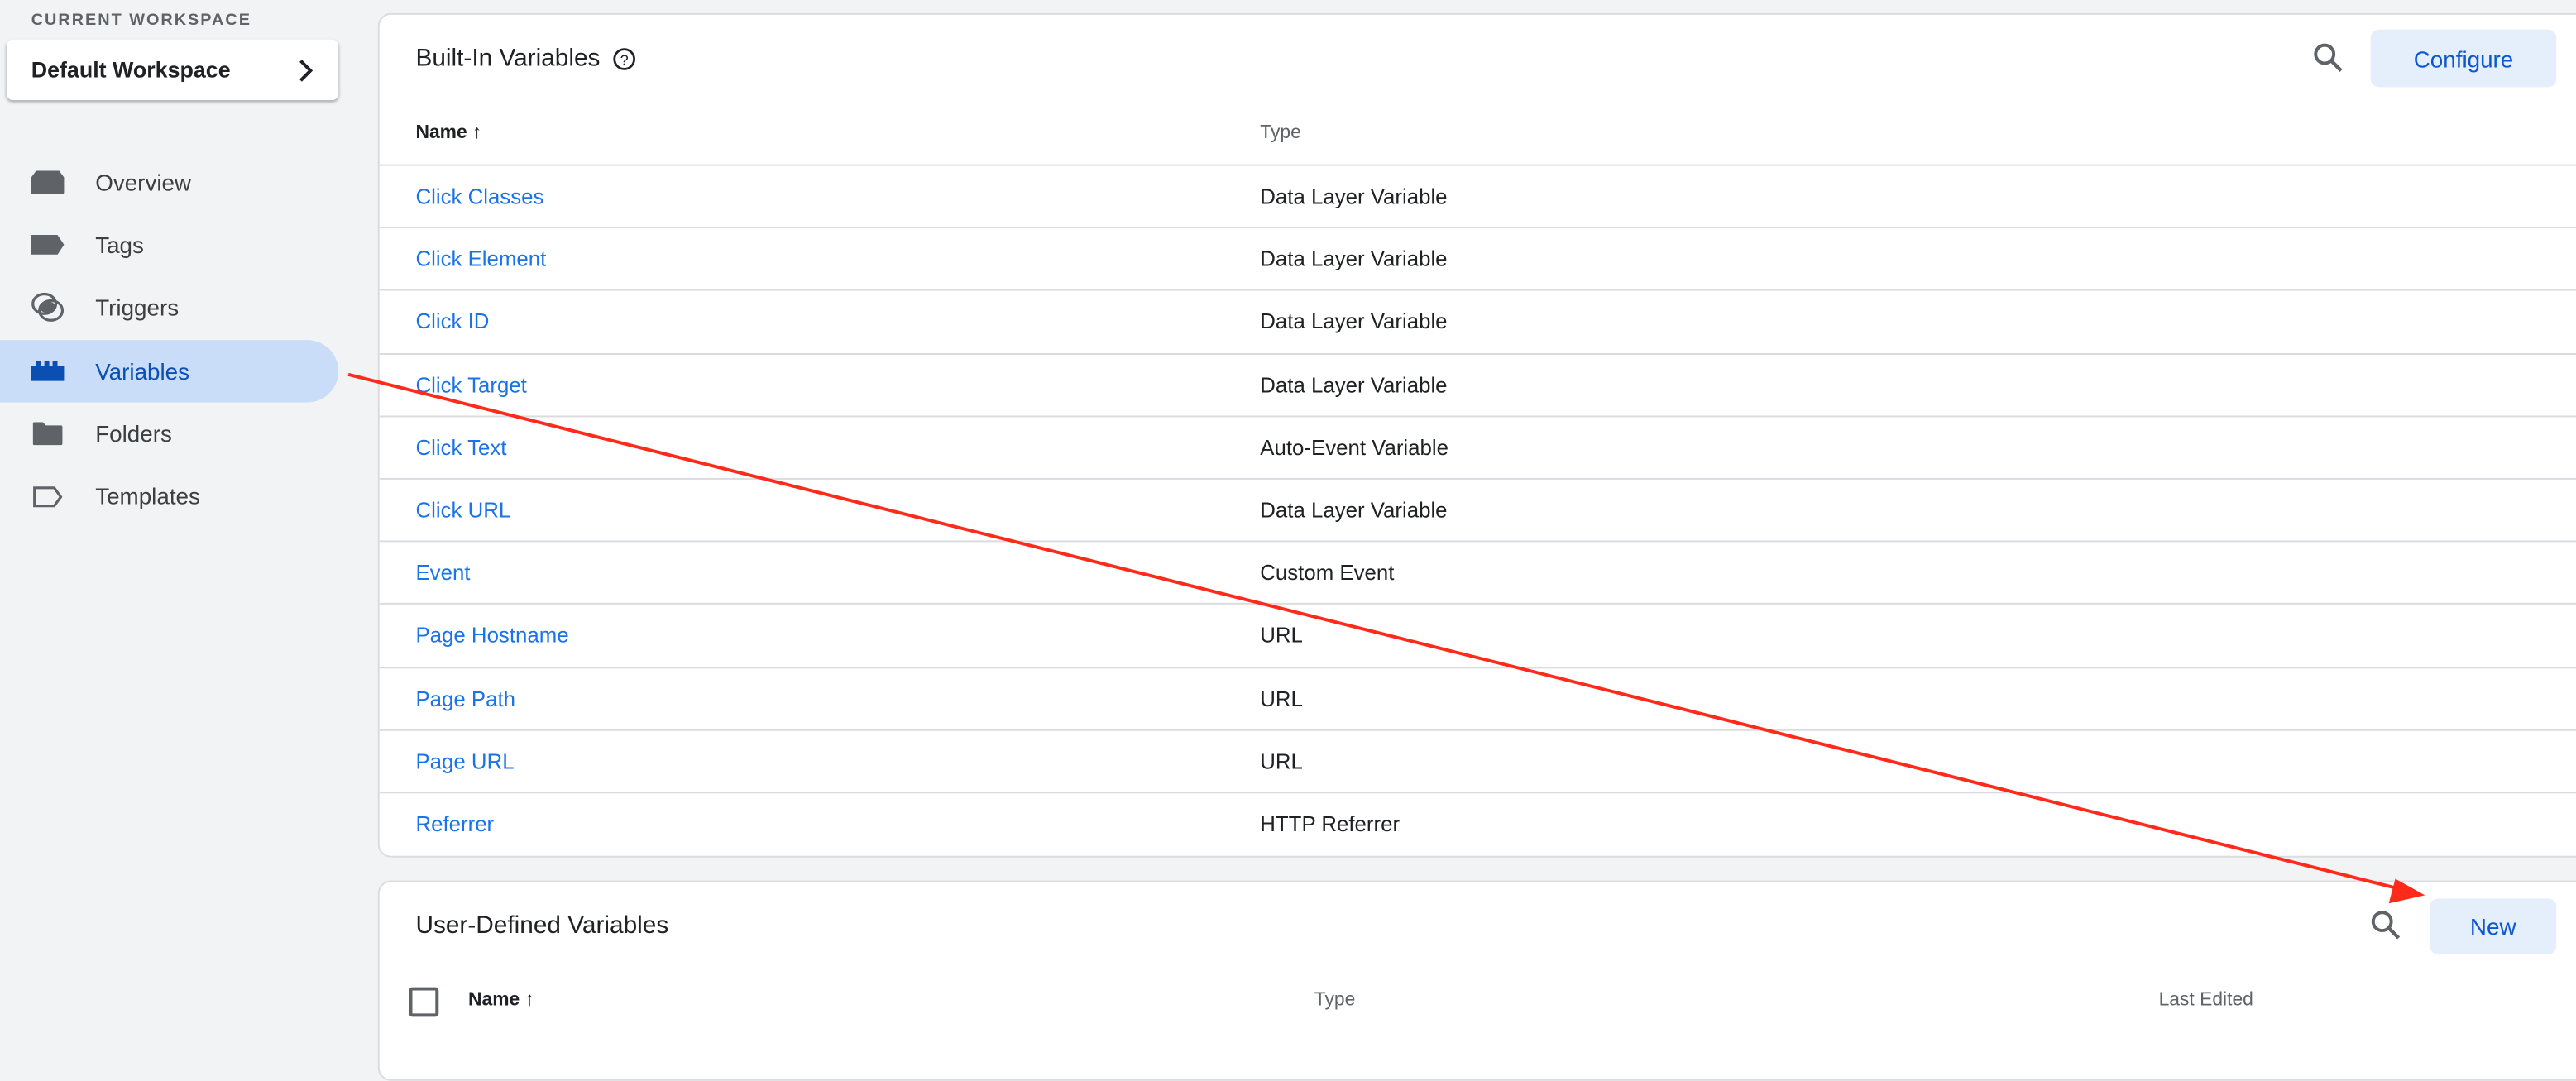 The height and width of the screenshot is (1081, 2576). Describe the element at coordinates (1354, 447) in the screenshot. I see `variable-type: Auto-Event Variable` at that location.